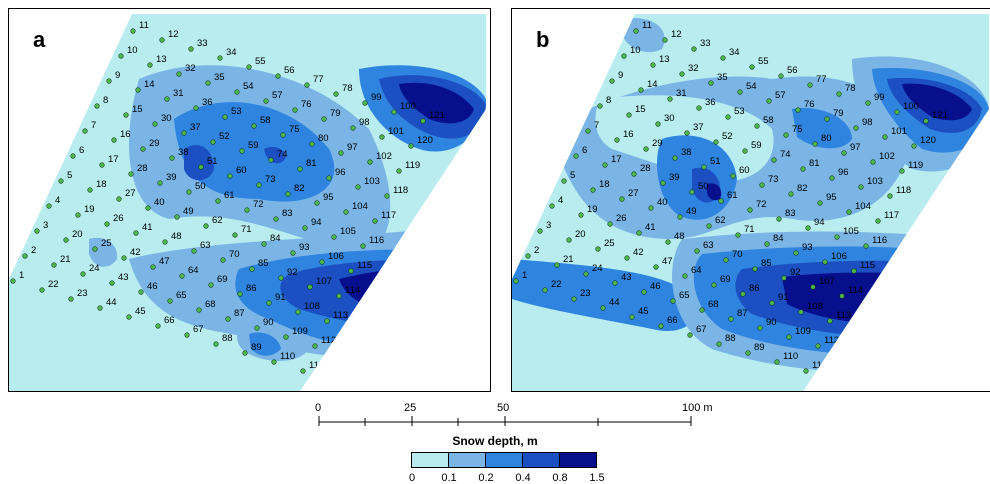 The image size is (990, 484). What do you see at coordinates (843, 172) in the screenshot?
I see `sample-point-label: 96` at bounding box center [843, 172].